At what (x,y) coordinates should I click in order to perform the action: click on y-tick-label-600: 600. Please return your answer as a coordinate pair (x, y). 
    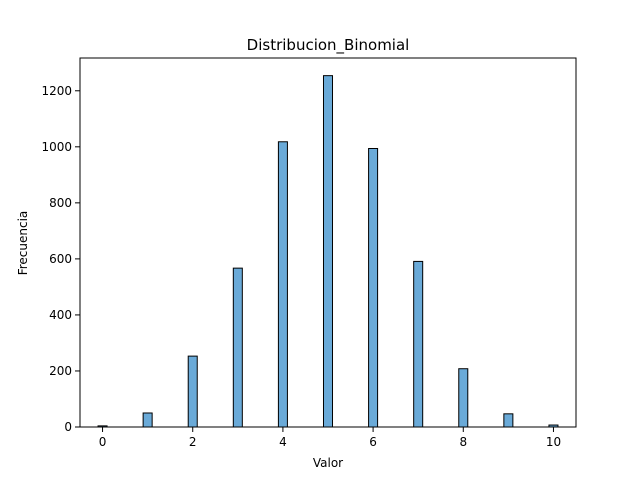
    Looking at the image, I should click on (60, 259).